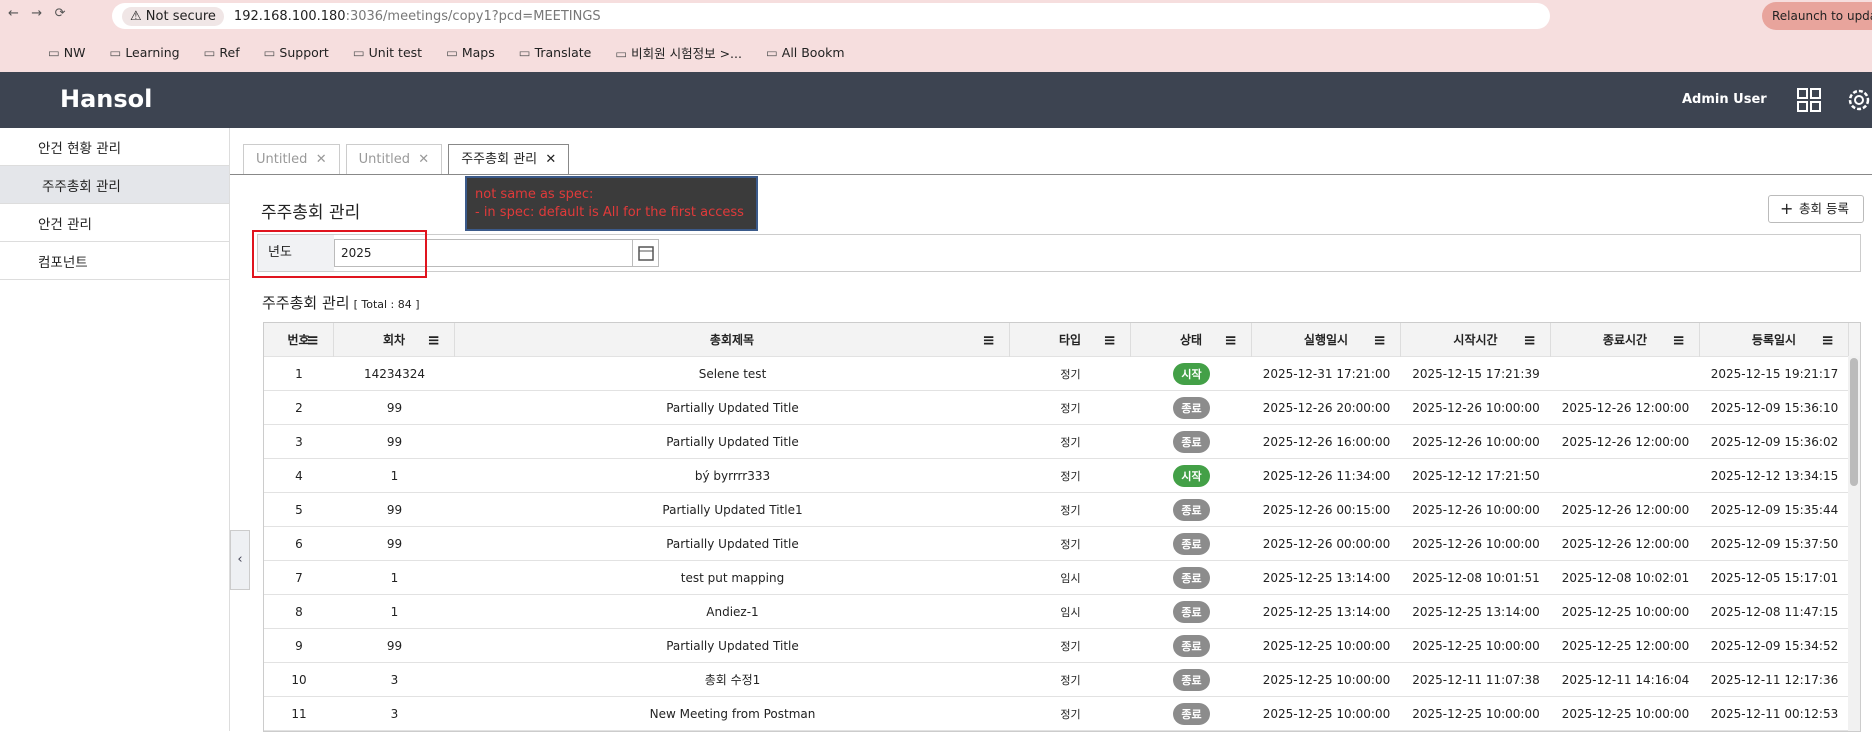  I want to click on bookmark: ▭ All Bookm, so click(805, 52).